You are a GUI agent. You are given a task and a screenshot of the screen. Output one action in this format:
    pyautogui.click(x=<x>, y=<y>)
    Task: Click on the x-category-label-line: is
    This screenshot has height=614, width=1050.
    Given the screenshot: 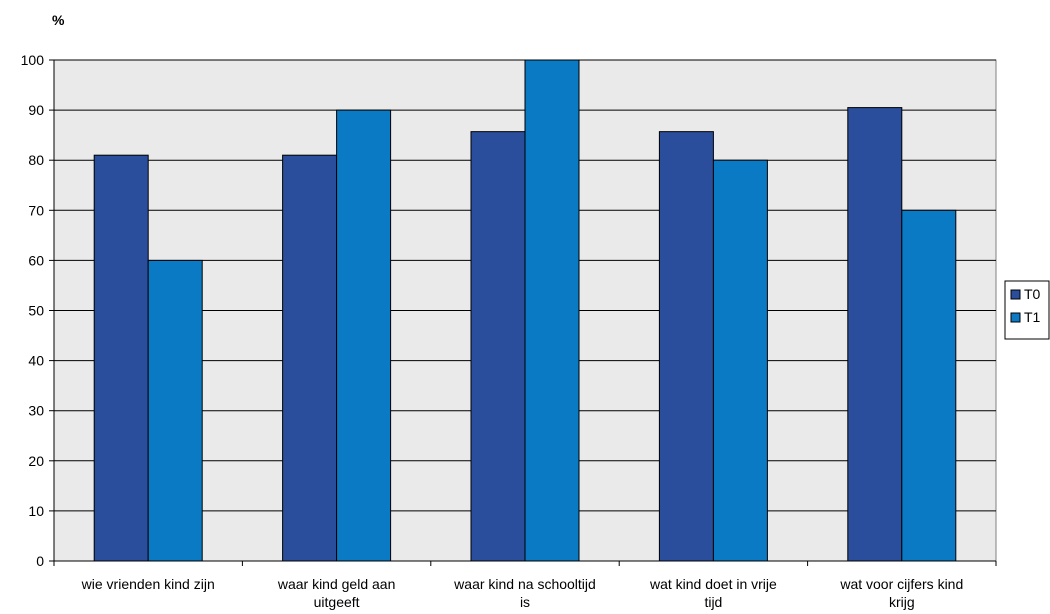 What is the action you would take?
    pyautogui.click(x=525, y=602)
    